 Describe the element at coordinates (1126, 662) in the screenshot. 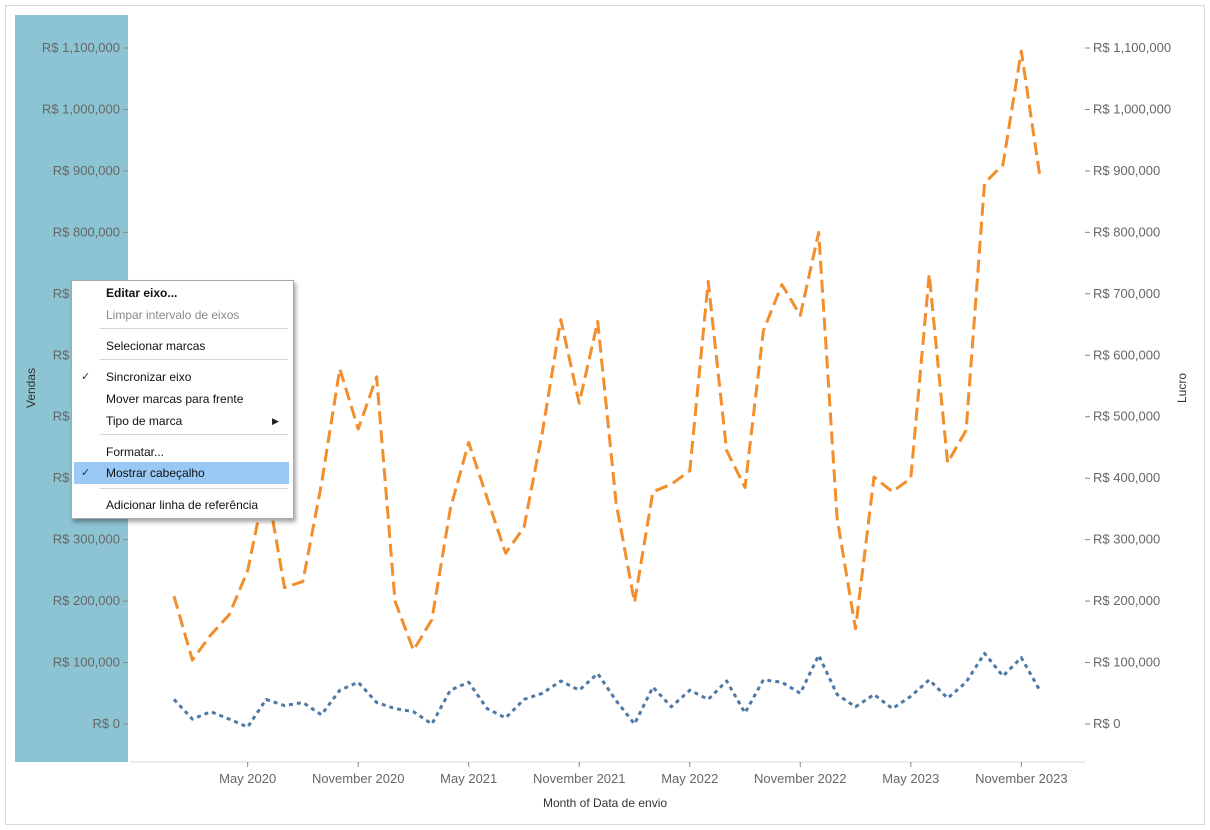

I see `right-axis-tick-label: R$ 100,000` at that location.